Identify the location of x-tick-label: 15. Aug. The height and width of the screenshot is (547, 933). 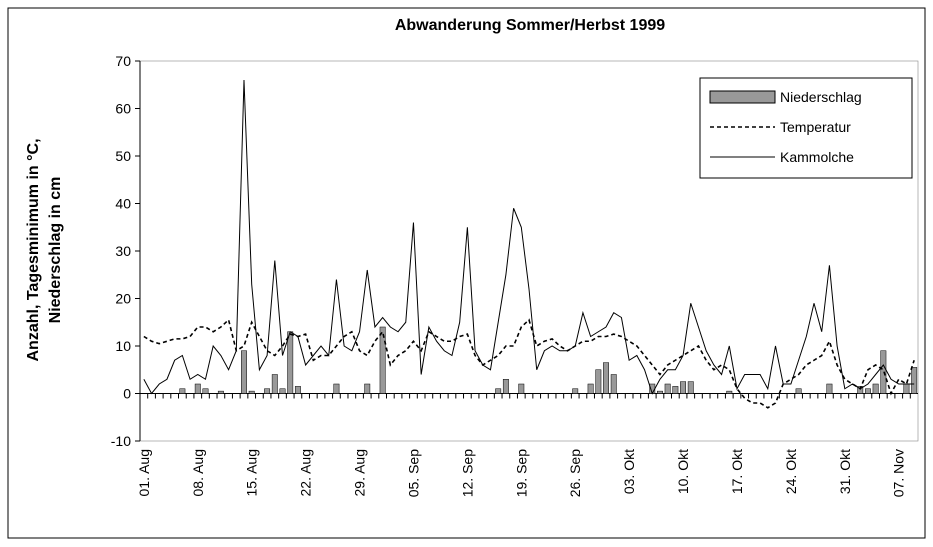
(252, 473).